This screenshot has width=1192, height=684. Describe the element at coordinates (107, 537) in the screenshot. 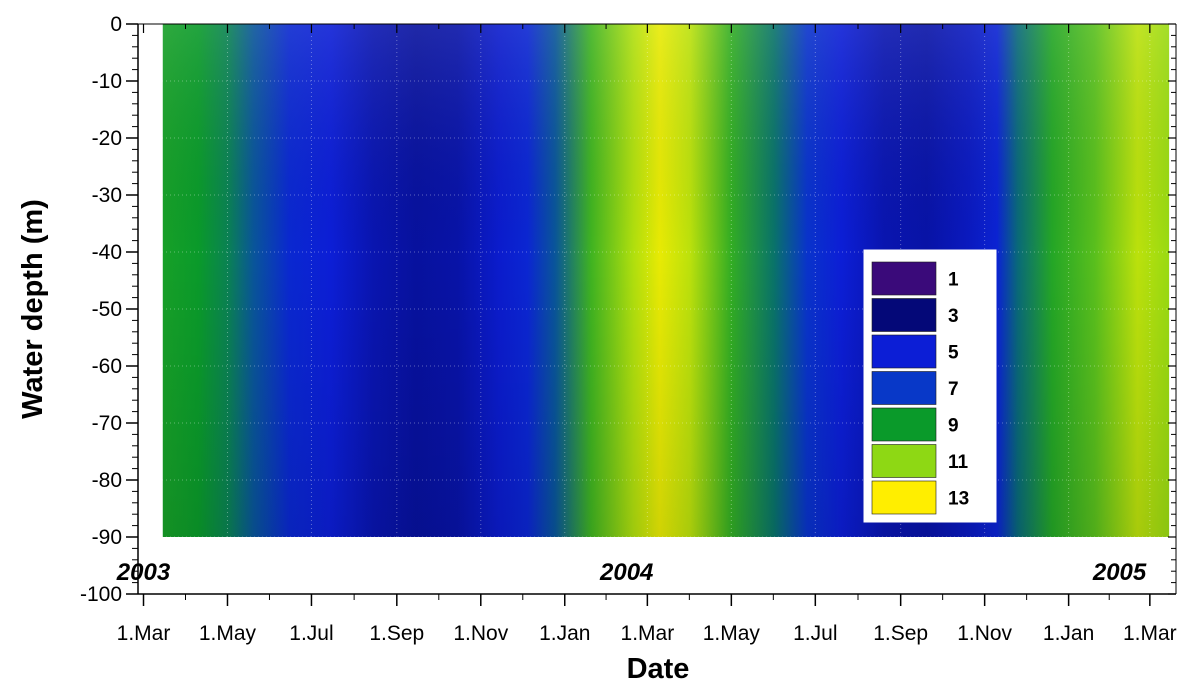

I see `y-tick-label: -90` at that location.